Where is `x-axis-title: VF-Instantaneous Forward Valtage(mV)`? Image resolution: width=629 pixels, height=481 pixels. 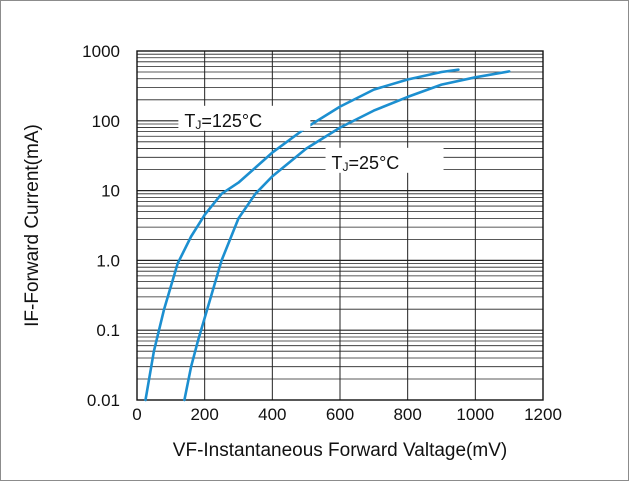
x-axis-title: VF-Instantaneous Forward Valtage(mV) is located at coordinates (340, 450).